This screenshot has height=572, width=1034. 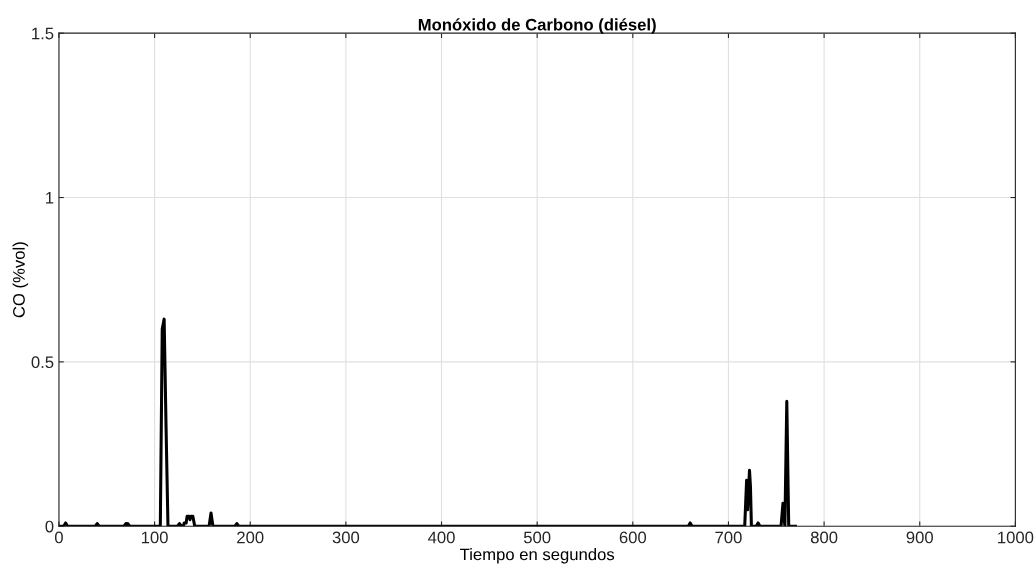 What do you see at coordinates (919, 537) in the screenshot?
I see `x-tick-label: 900` at bounding box center [919, 537].